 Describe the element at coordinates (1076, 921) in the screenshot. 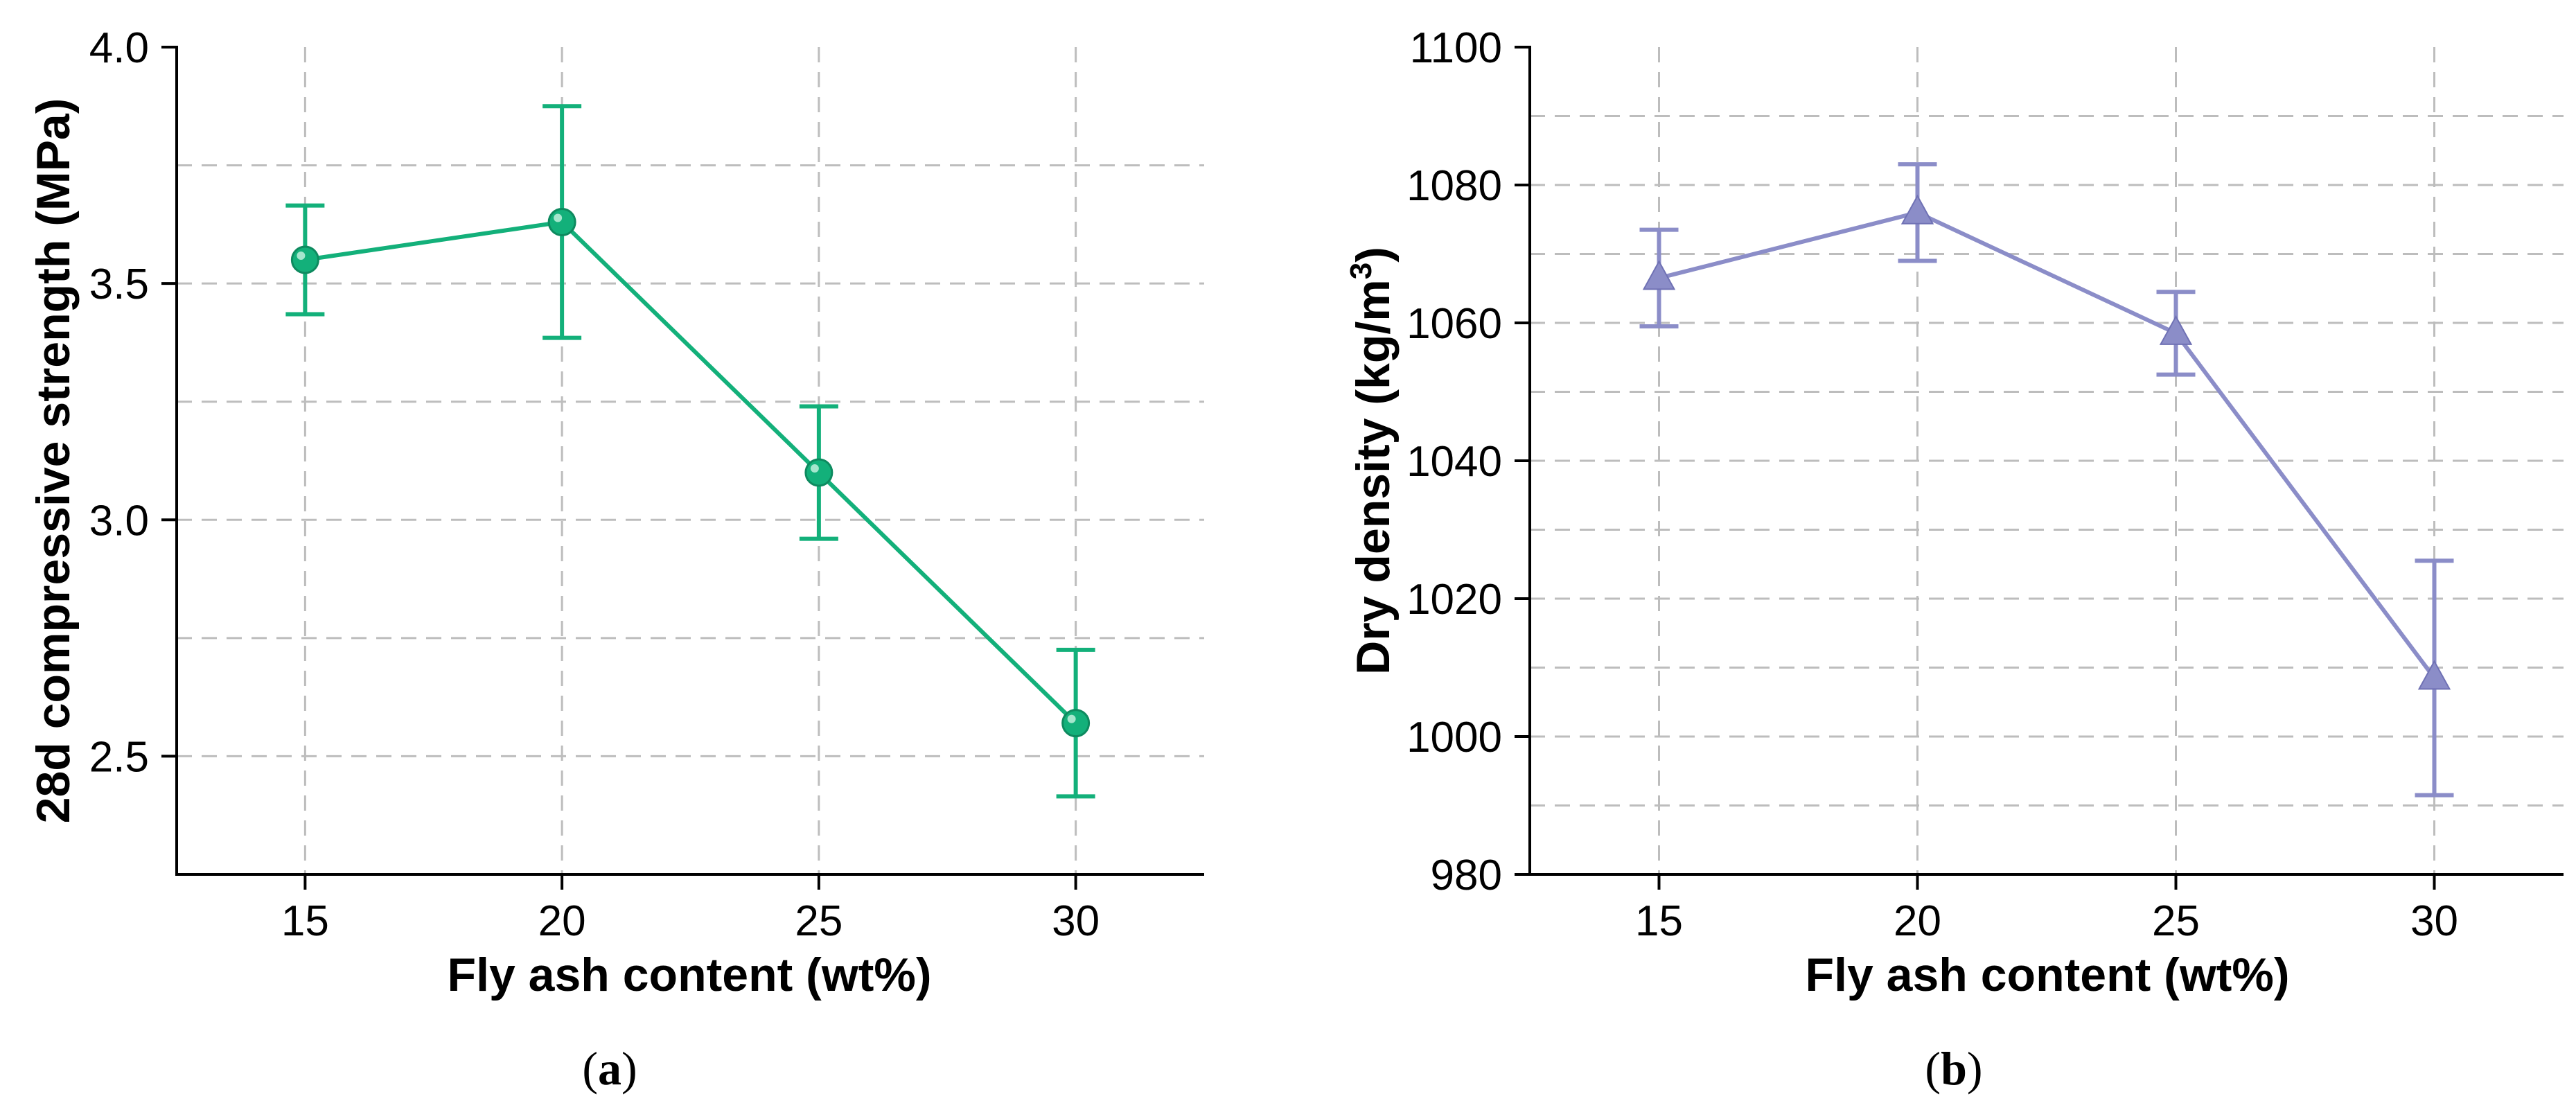

I see `x-tick-label-a-3: 30` at that location.